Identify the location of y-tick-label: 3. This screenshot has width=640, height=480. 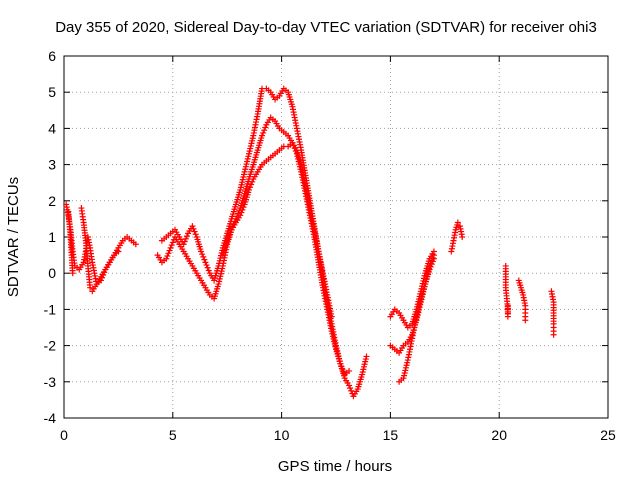
(52, 165).